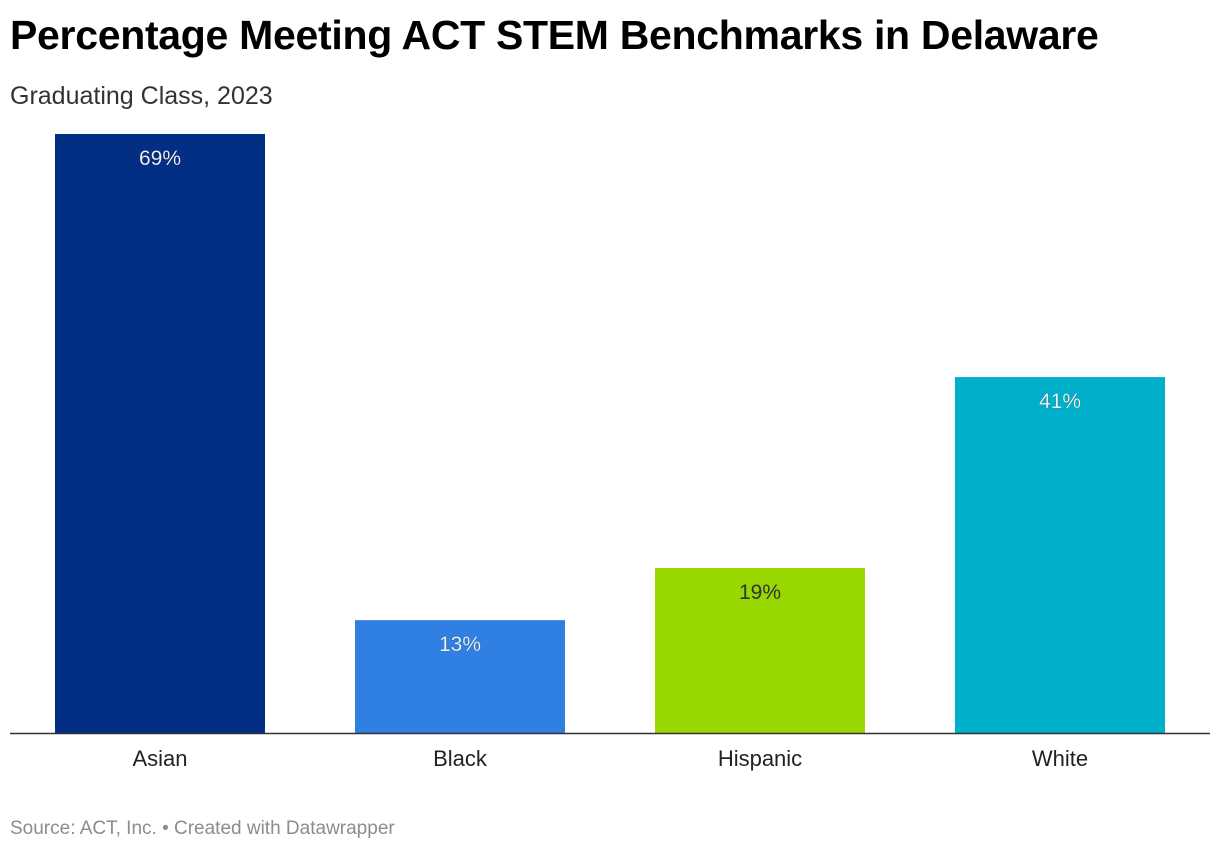 The image size is (1220, 854). I want to click on x-tick-label-white: White, so click(1060, 758).